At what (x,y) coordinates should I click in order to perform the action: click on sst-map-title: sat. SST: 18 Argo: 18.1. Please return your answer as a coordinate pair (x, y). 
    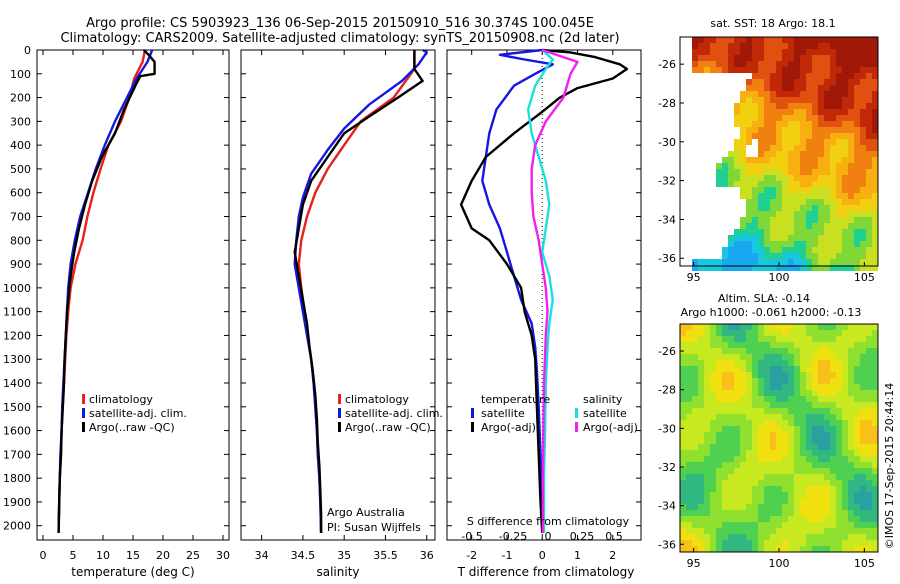
    Looking at the image, I should click on (772, 23).